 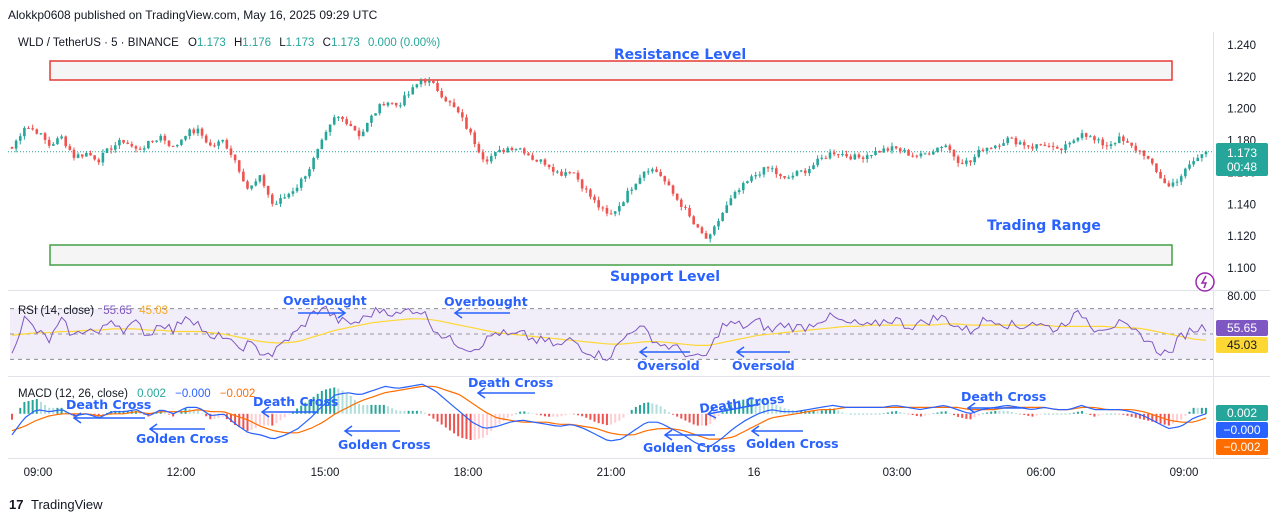 What do you see at coordinates (611, 70) in the screenshot?
I see `resistance-zone` at bounding box center [611, 70].